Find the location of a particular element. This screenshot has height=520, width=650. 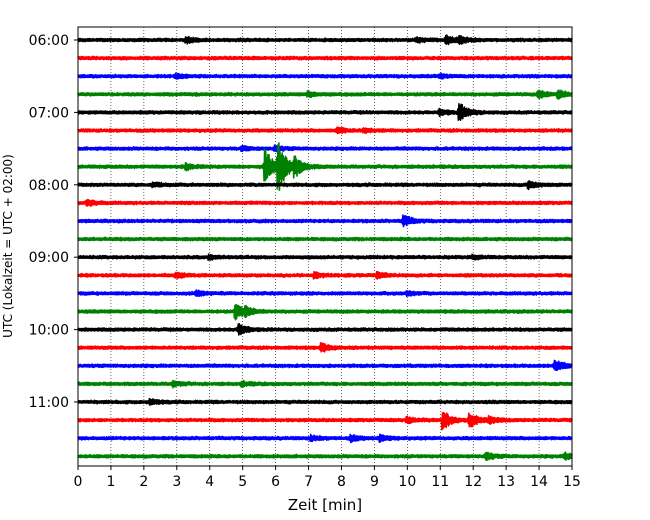

y-tick-label: 09:00 is located at coordinates (49, 258).